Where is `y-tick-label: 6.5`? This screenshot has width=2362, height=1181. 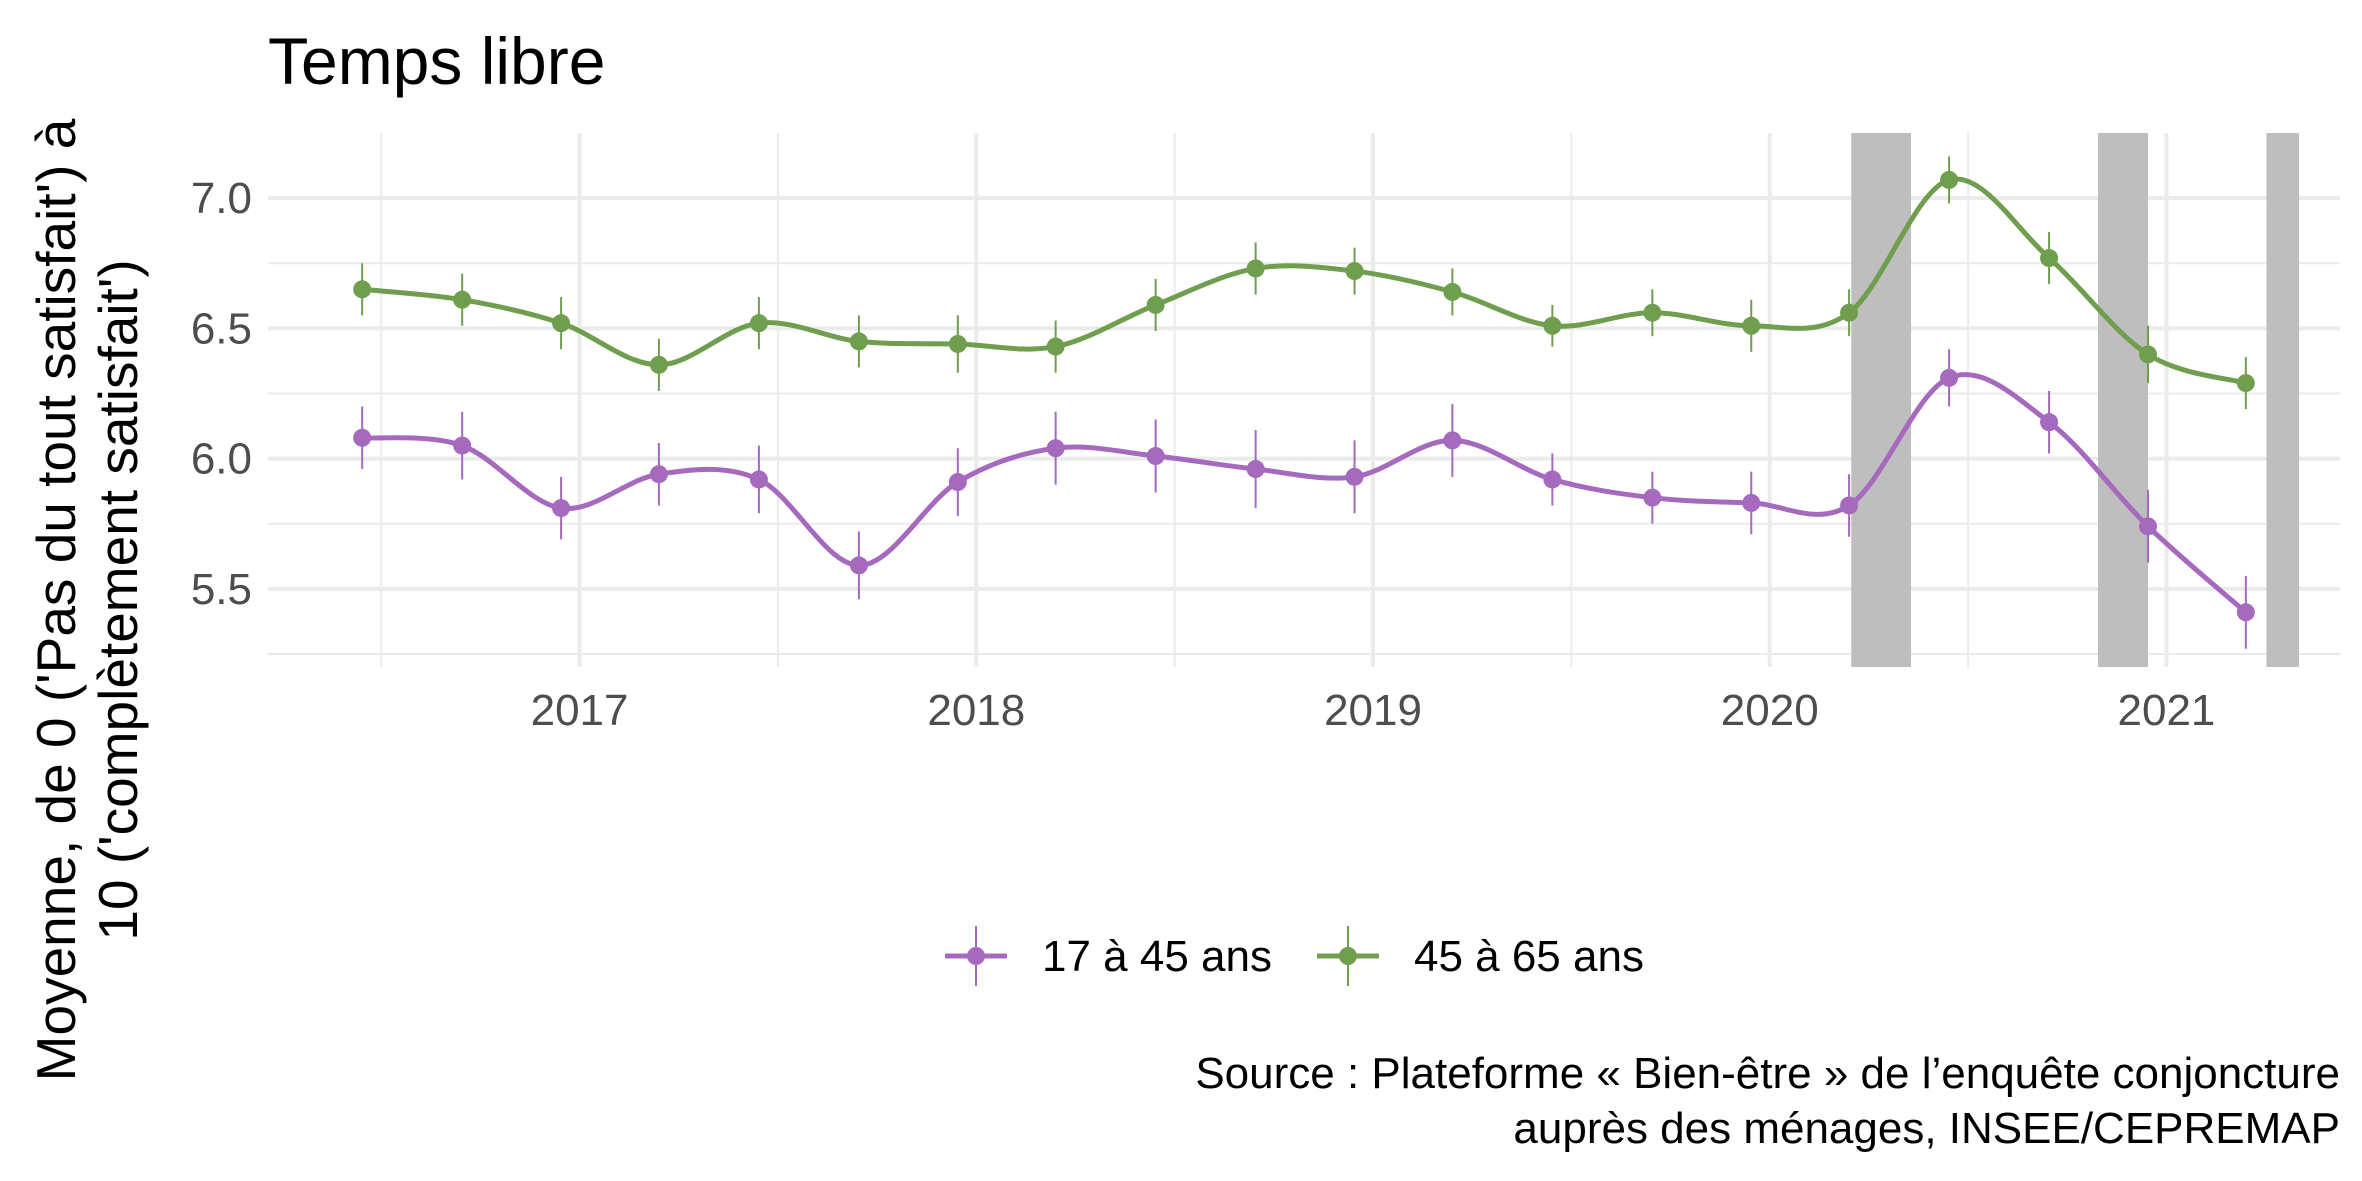 y-tick-label: 6.5 is located at coordinates (221, 328).